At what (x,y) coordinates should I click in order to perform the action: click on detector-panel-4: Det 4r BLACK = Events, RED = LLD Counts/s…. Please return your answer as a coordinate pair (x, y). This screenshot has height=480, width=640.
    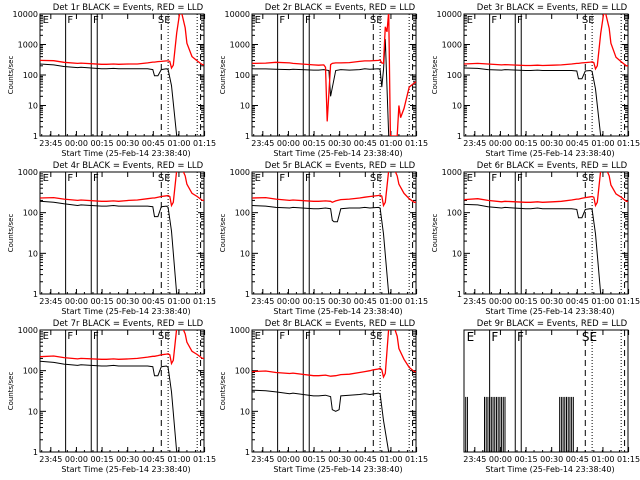
    Looking at the image, I should click on (111, 238).